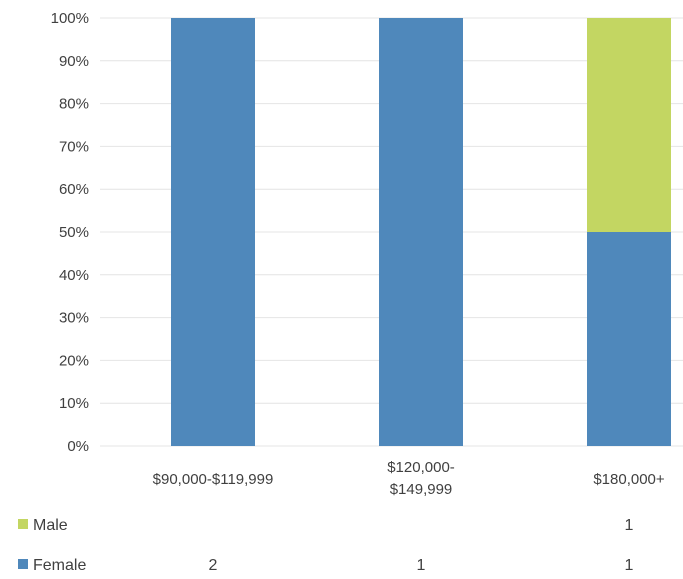 The width and height of the screenshot is (683, 579). Describe the element at coordinates (59, 565) in the screenshot. I see `legend-label-female: Female` at that location.